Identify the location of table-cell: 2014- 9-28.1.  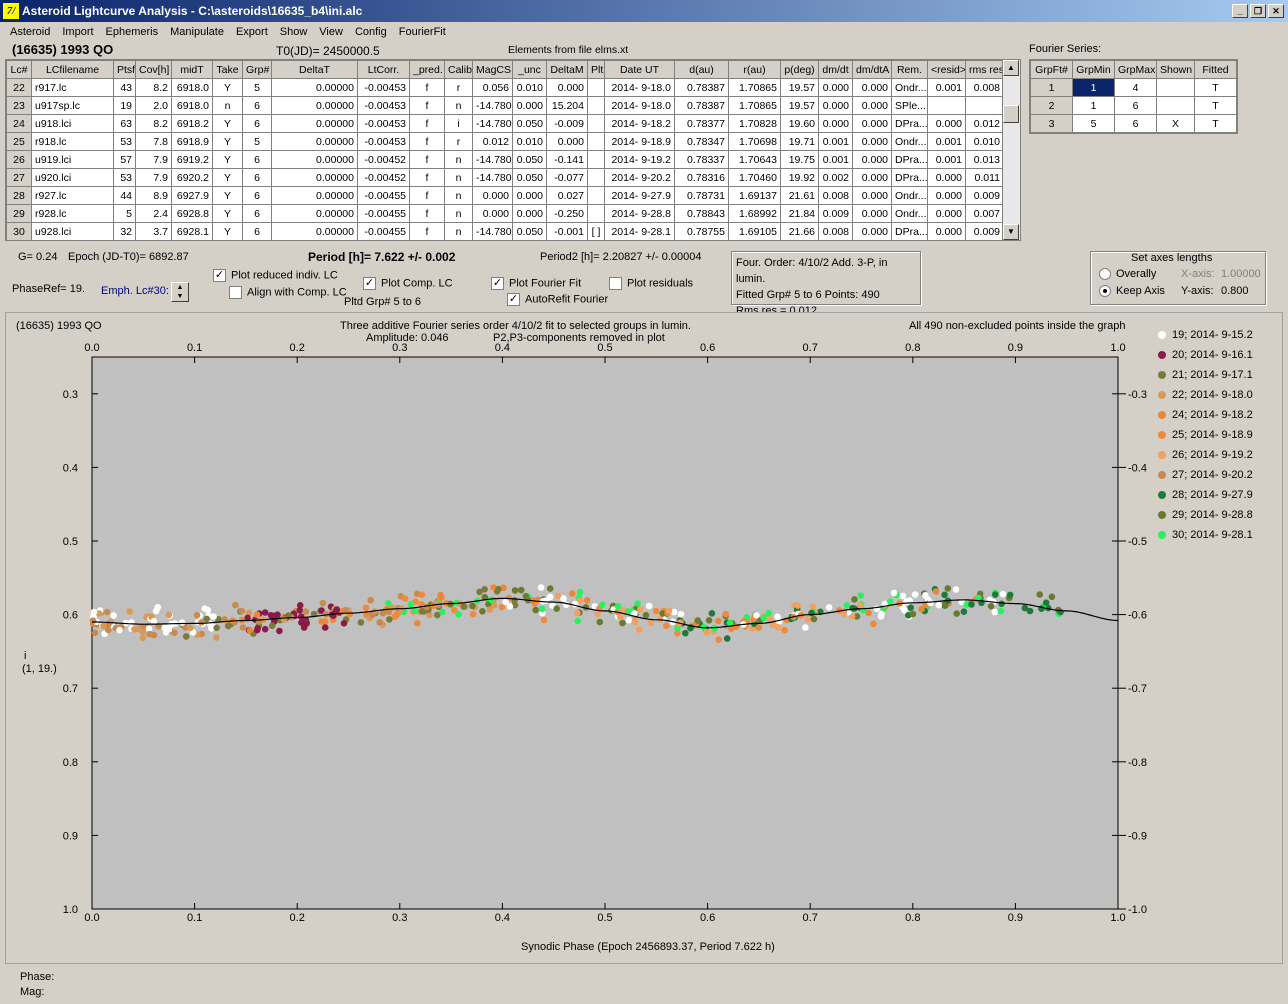
(639, 231).